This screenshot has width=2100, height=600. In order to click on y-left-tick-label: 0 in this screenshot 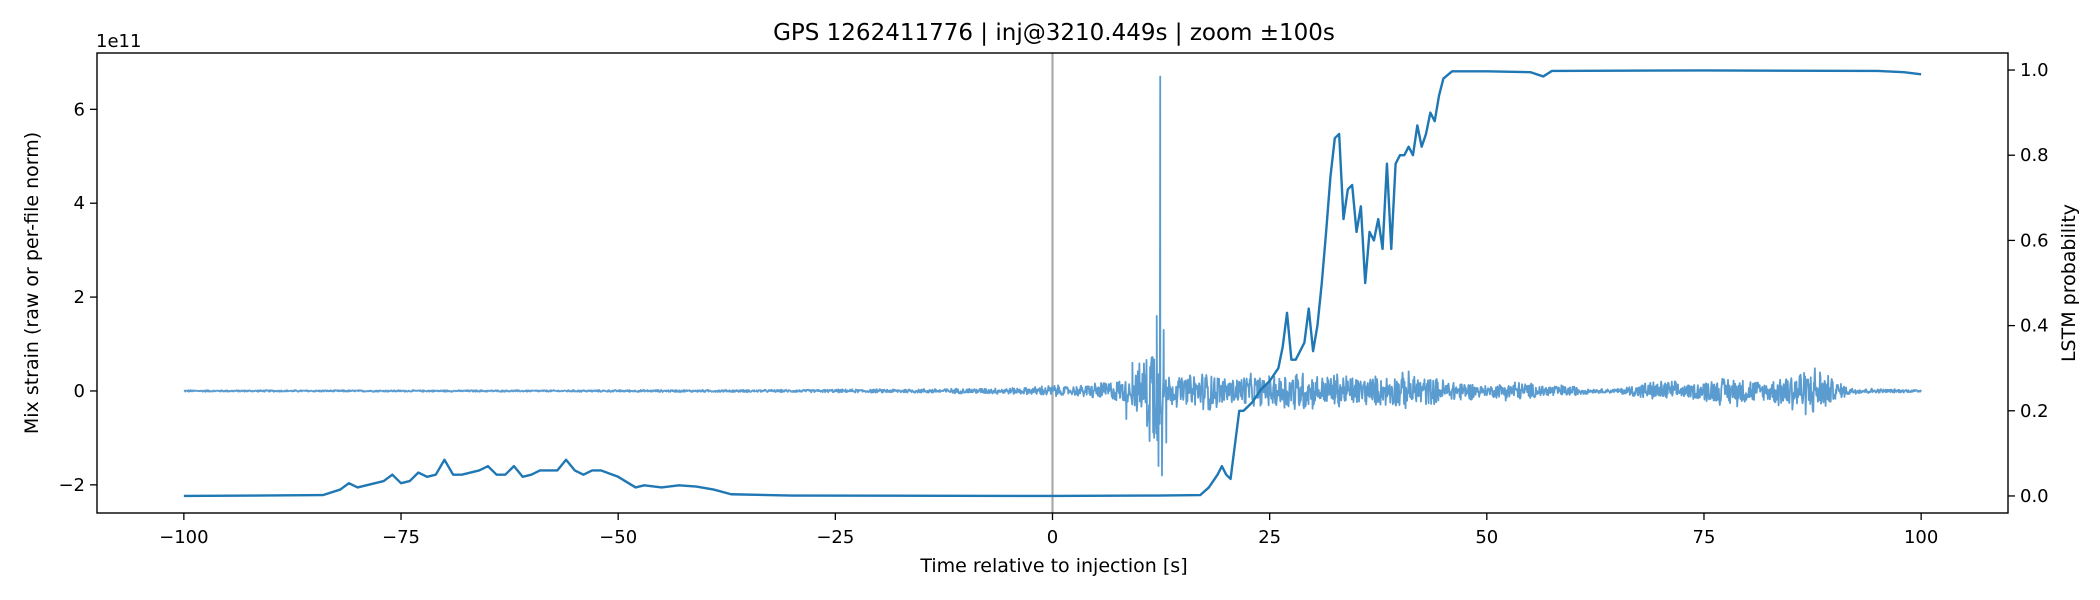, I will do `click(79, 391)`.